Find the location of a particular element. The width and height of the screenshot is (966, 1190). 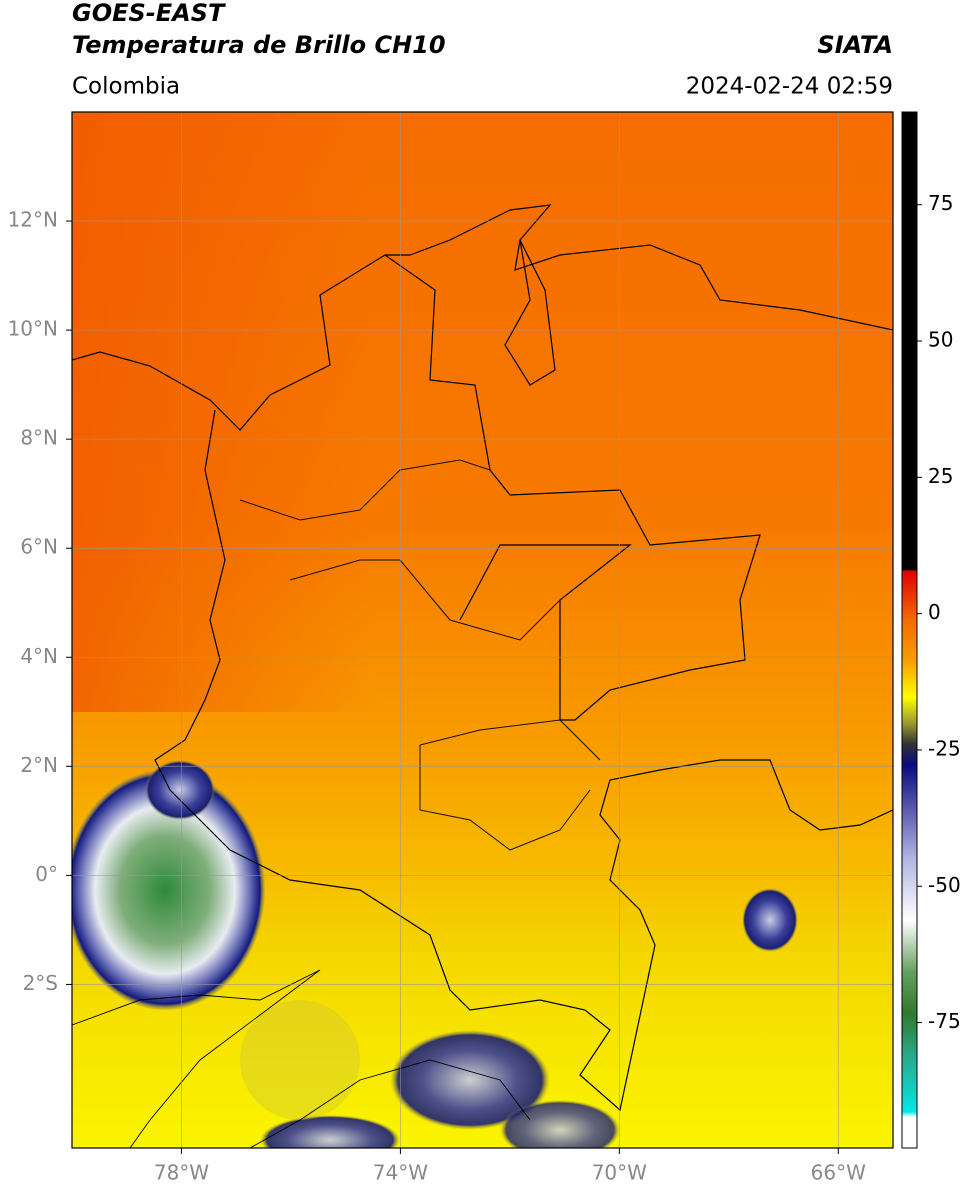

source: SIATA is located at coordinates (855, 45).